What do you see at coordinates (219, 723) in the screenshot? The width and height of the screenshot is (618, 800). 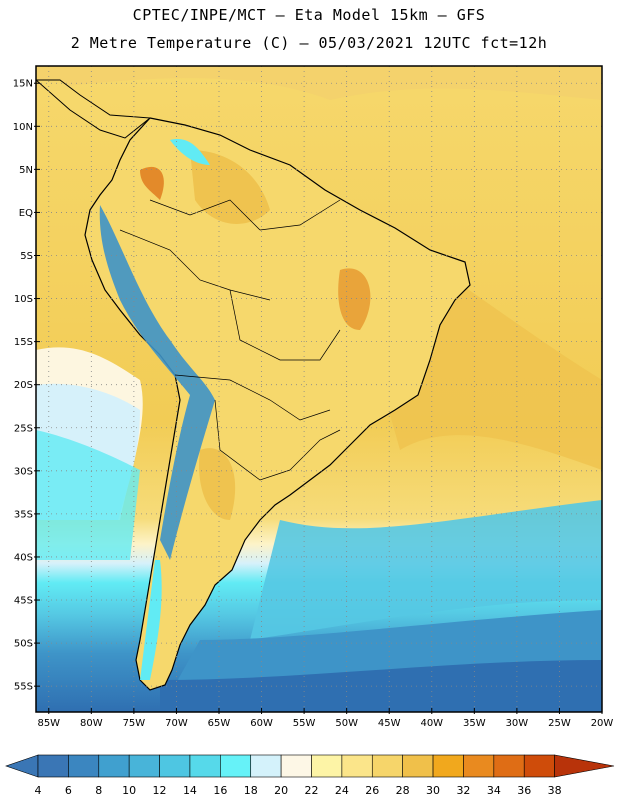 I see `longitude-label: 65W` at bounding box center [219, 723].